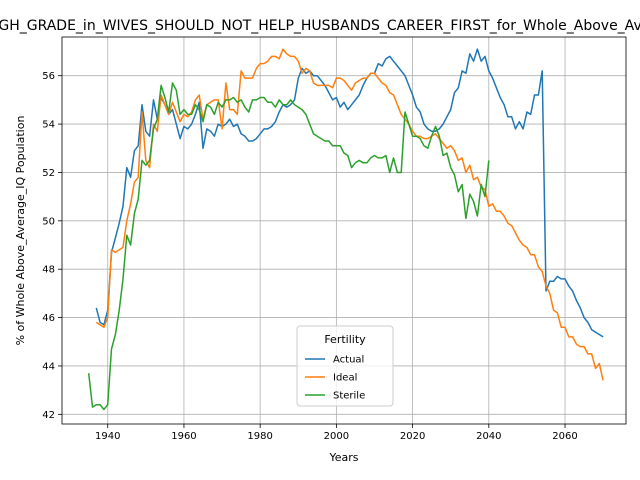 The image size is (640, 480). What do you see at coordinates (48, 366) in the screenshot?
I see `y-tick-label: 44` at bounding box center [48, 366].